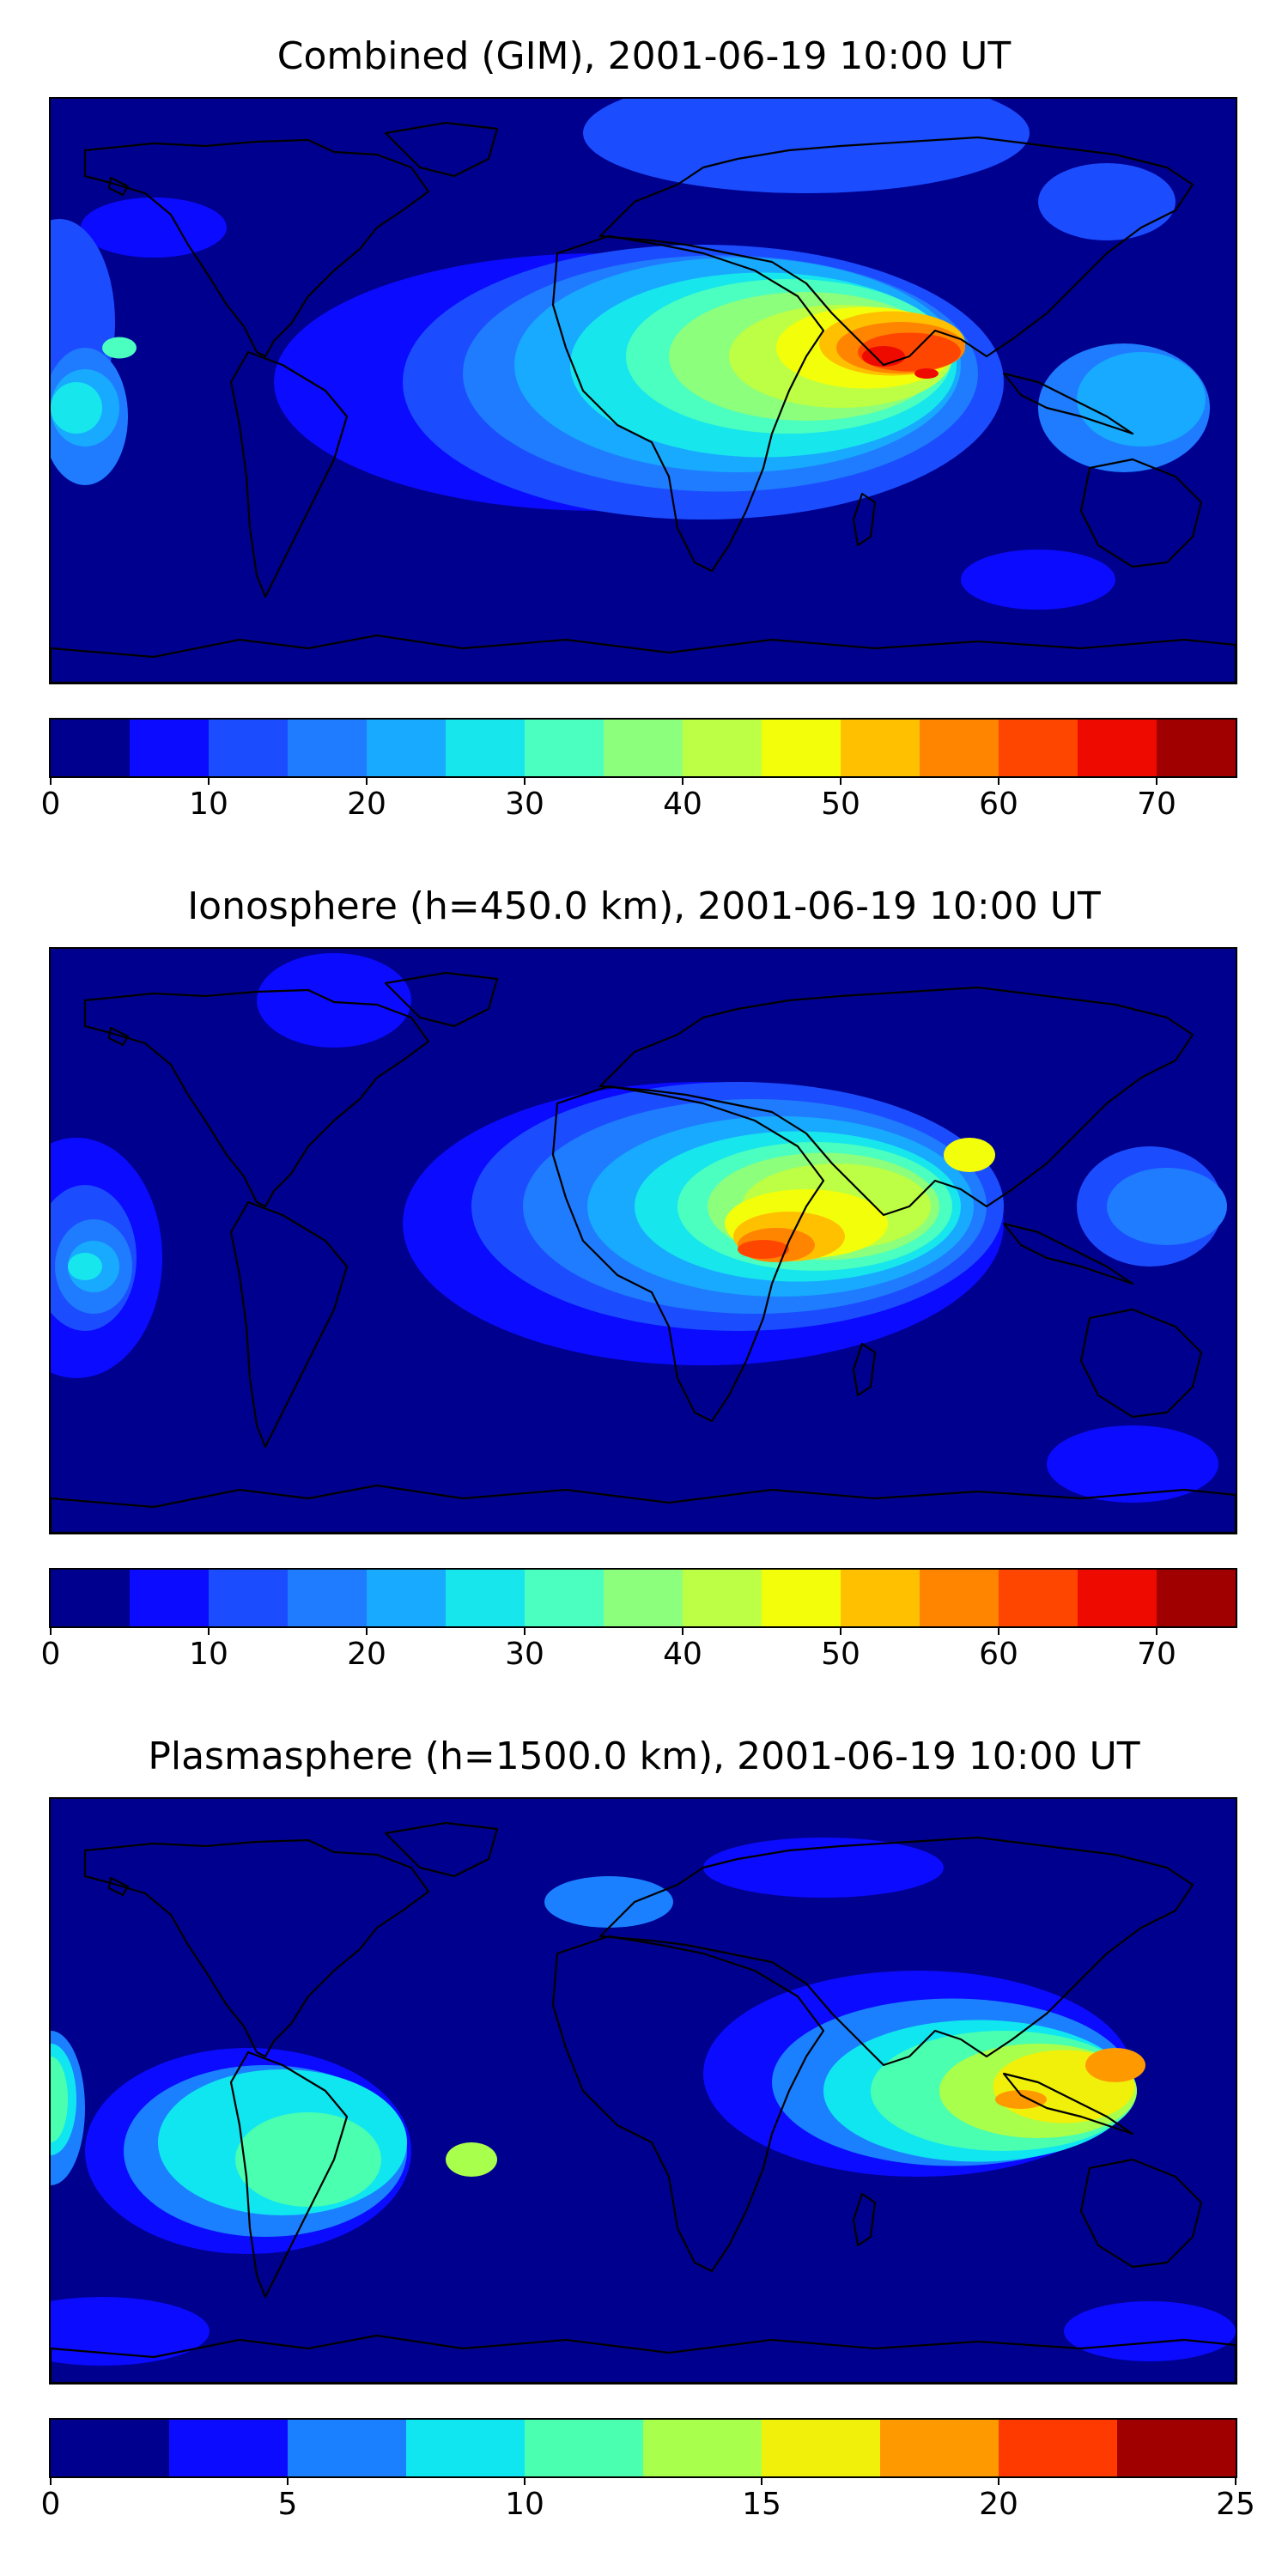  What do you see at coordinates (639, 1652) in the screenshot?
I see `ionosphere-colorbar-ticks: 0 10 20 30 40 50 60 70` at bounding box center [639, 1652].